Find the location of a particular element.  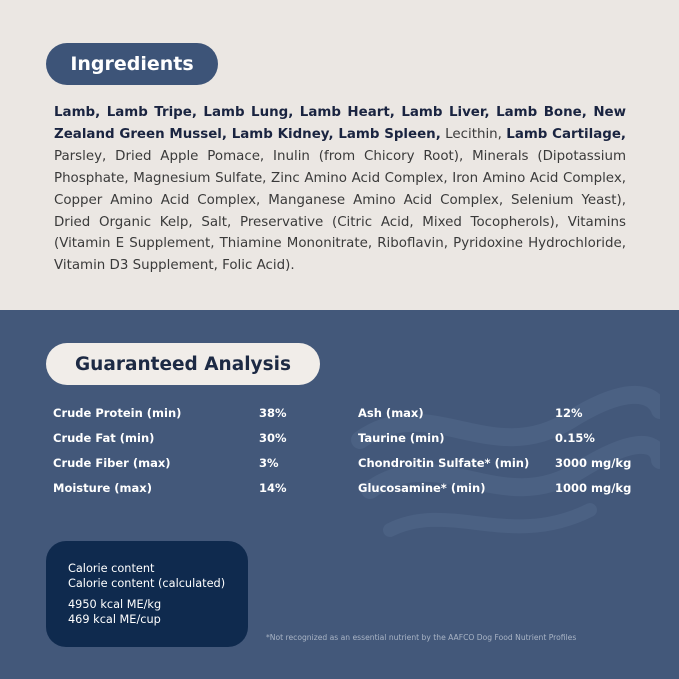

ingredients-heading: Ingredients is located at coordinates (132, 64).